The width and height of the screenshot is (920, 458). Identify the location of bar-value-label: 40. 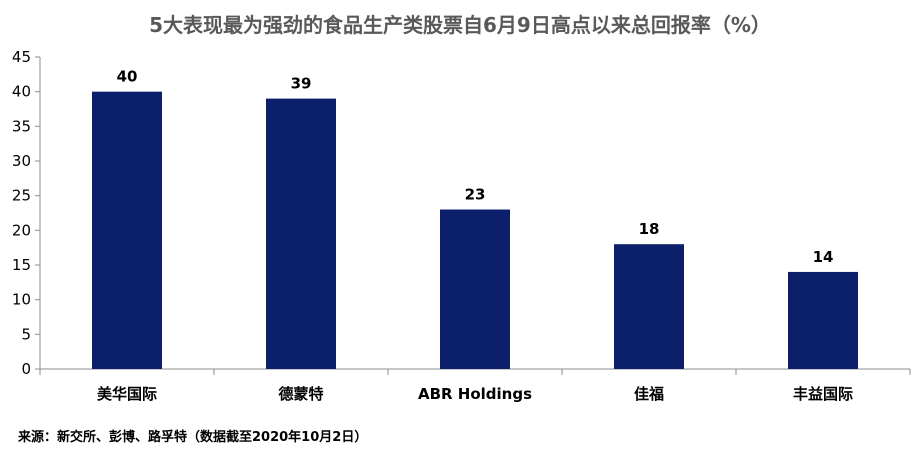
(127, 77).